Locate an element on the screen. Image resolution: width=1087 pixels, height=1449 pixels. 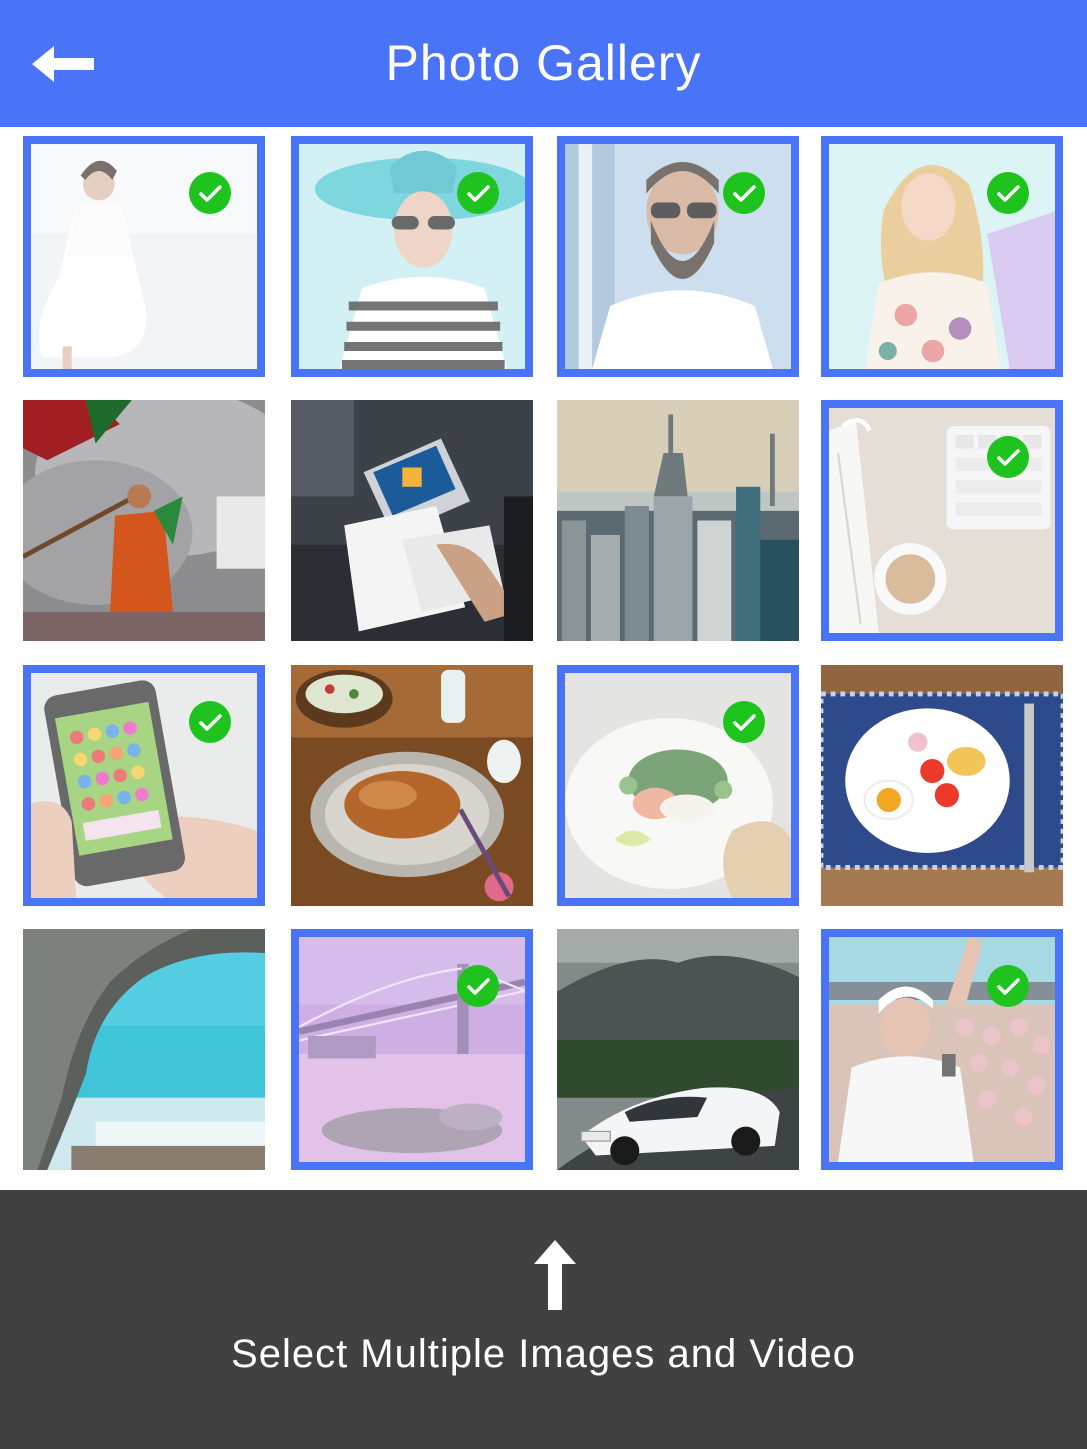
page-title: Photo Gallery is located at coordinates (543, 63).